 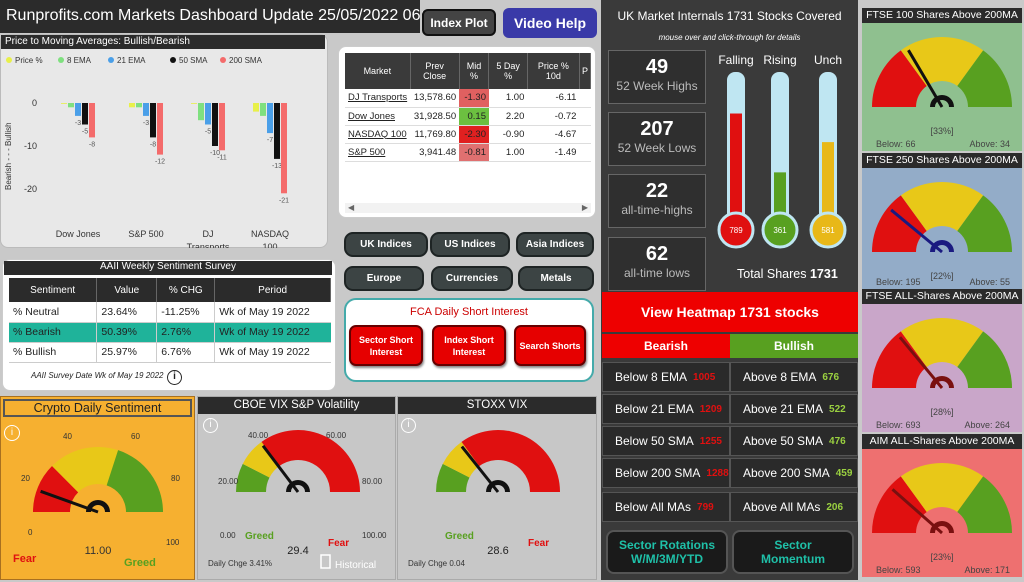 I want to click on all-time-lows-box: 62 all-time lows, so click(x=657, y=264).